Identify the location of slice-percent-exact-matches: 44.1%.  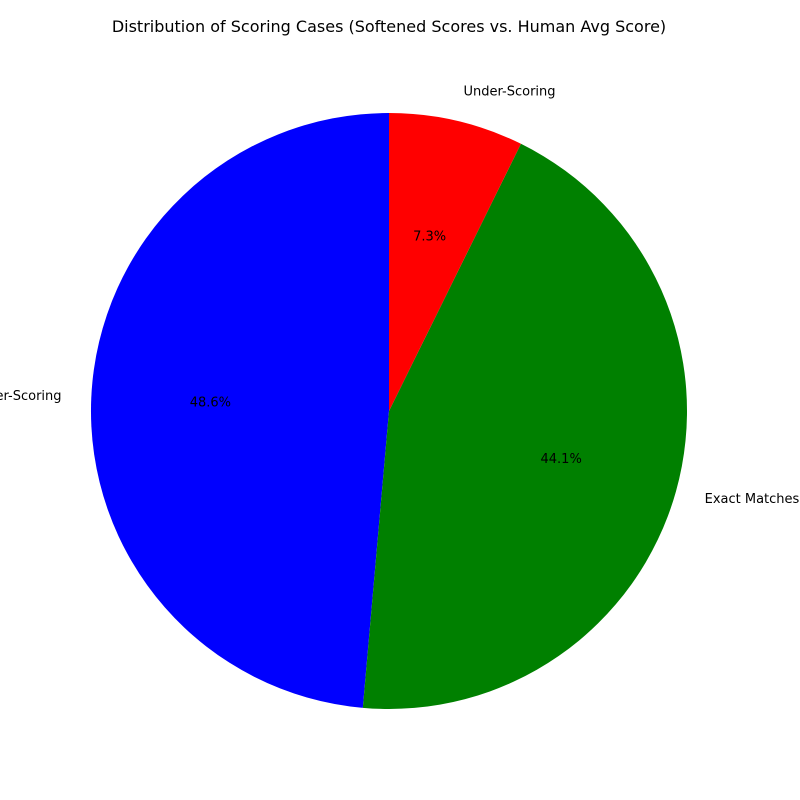
(561, 459).